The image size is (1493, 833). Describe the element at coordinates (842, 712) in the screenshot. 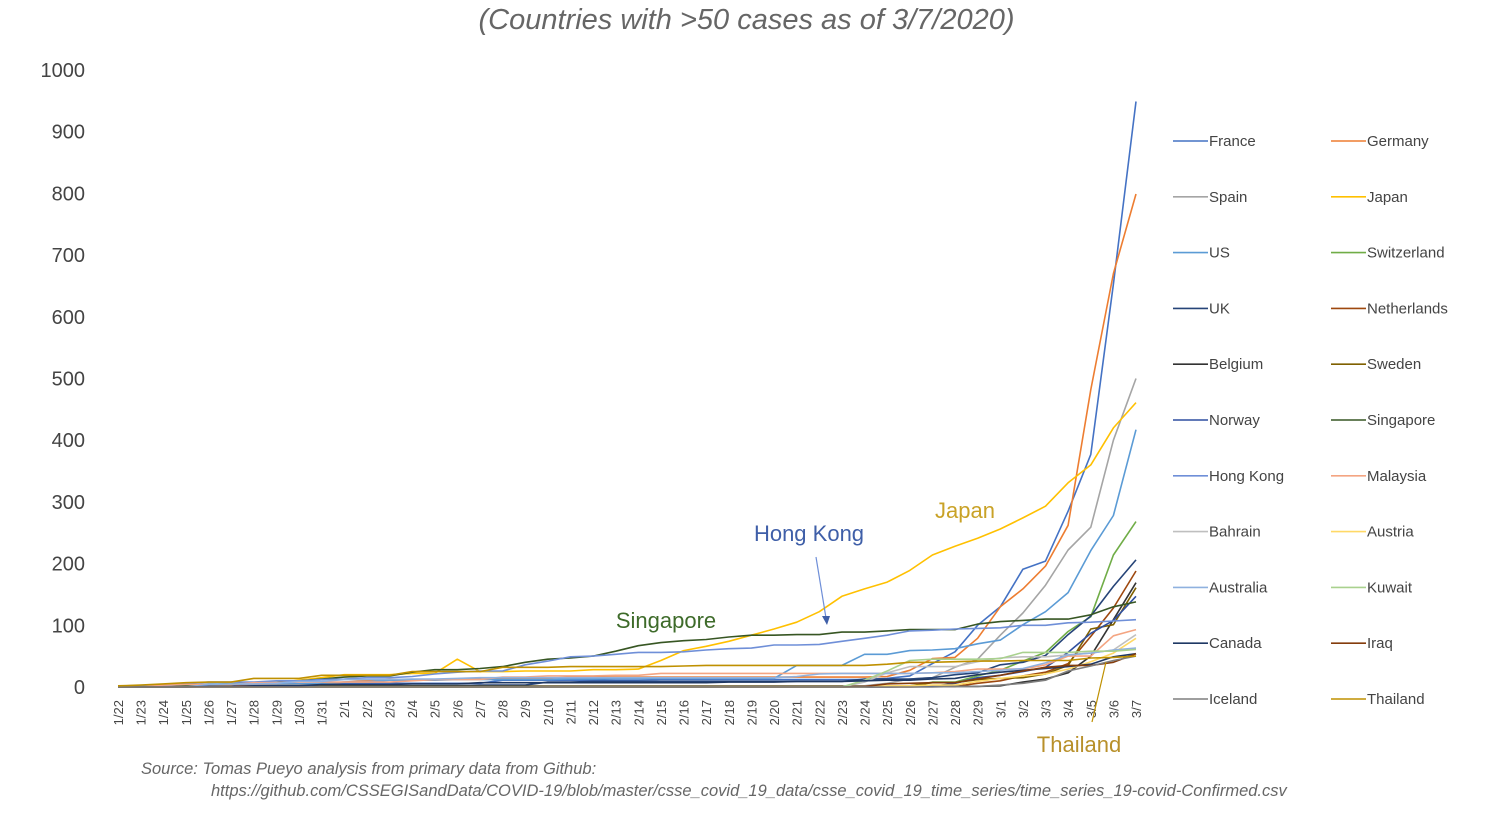

I see `x-tick-label: 2/23` at that location.